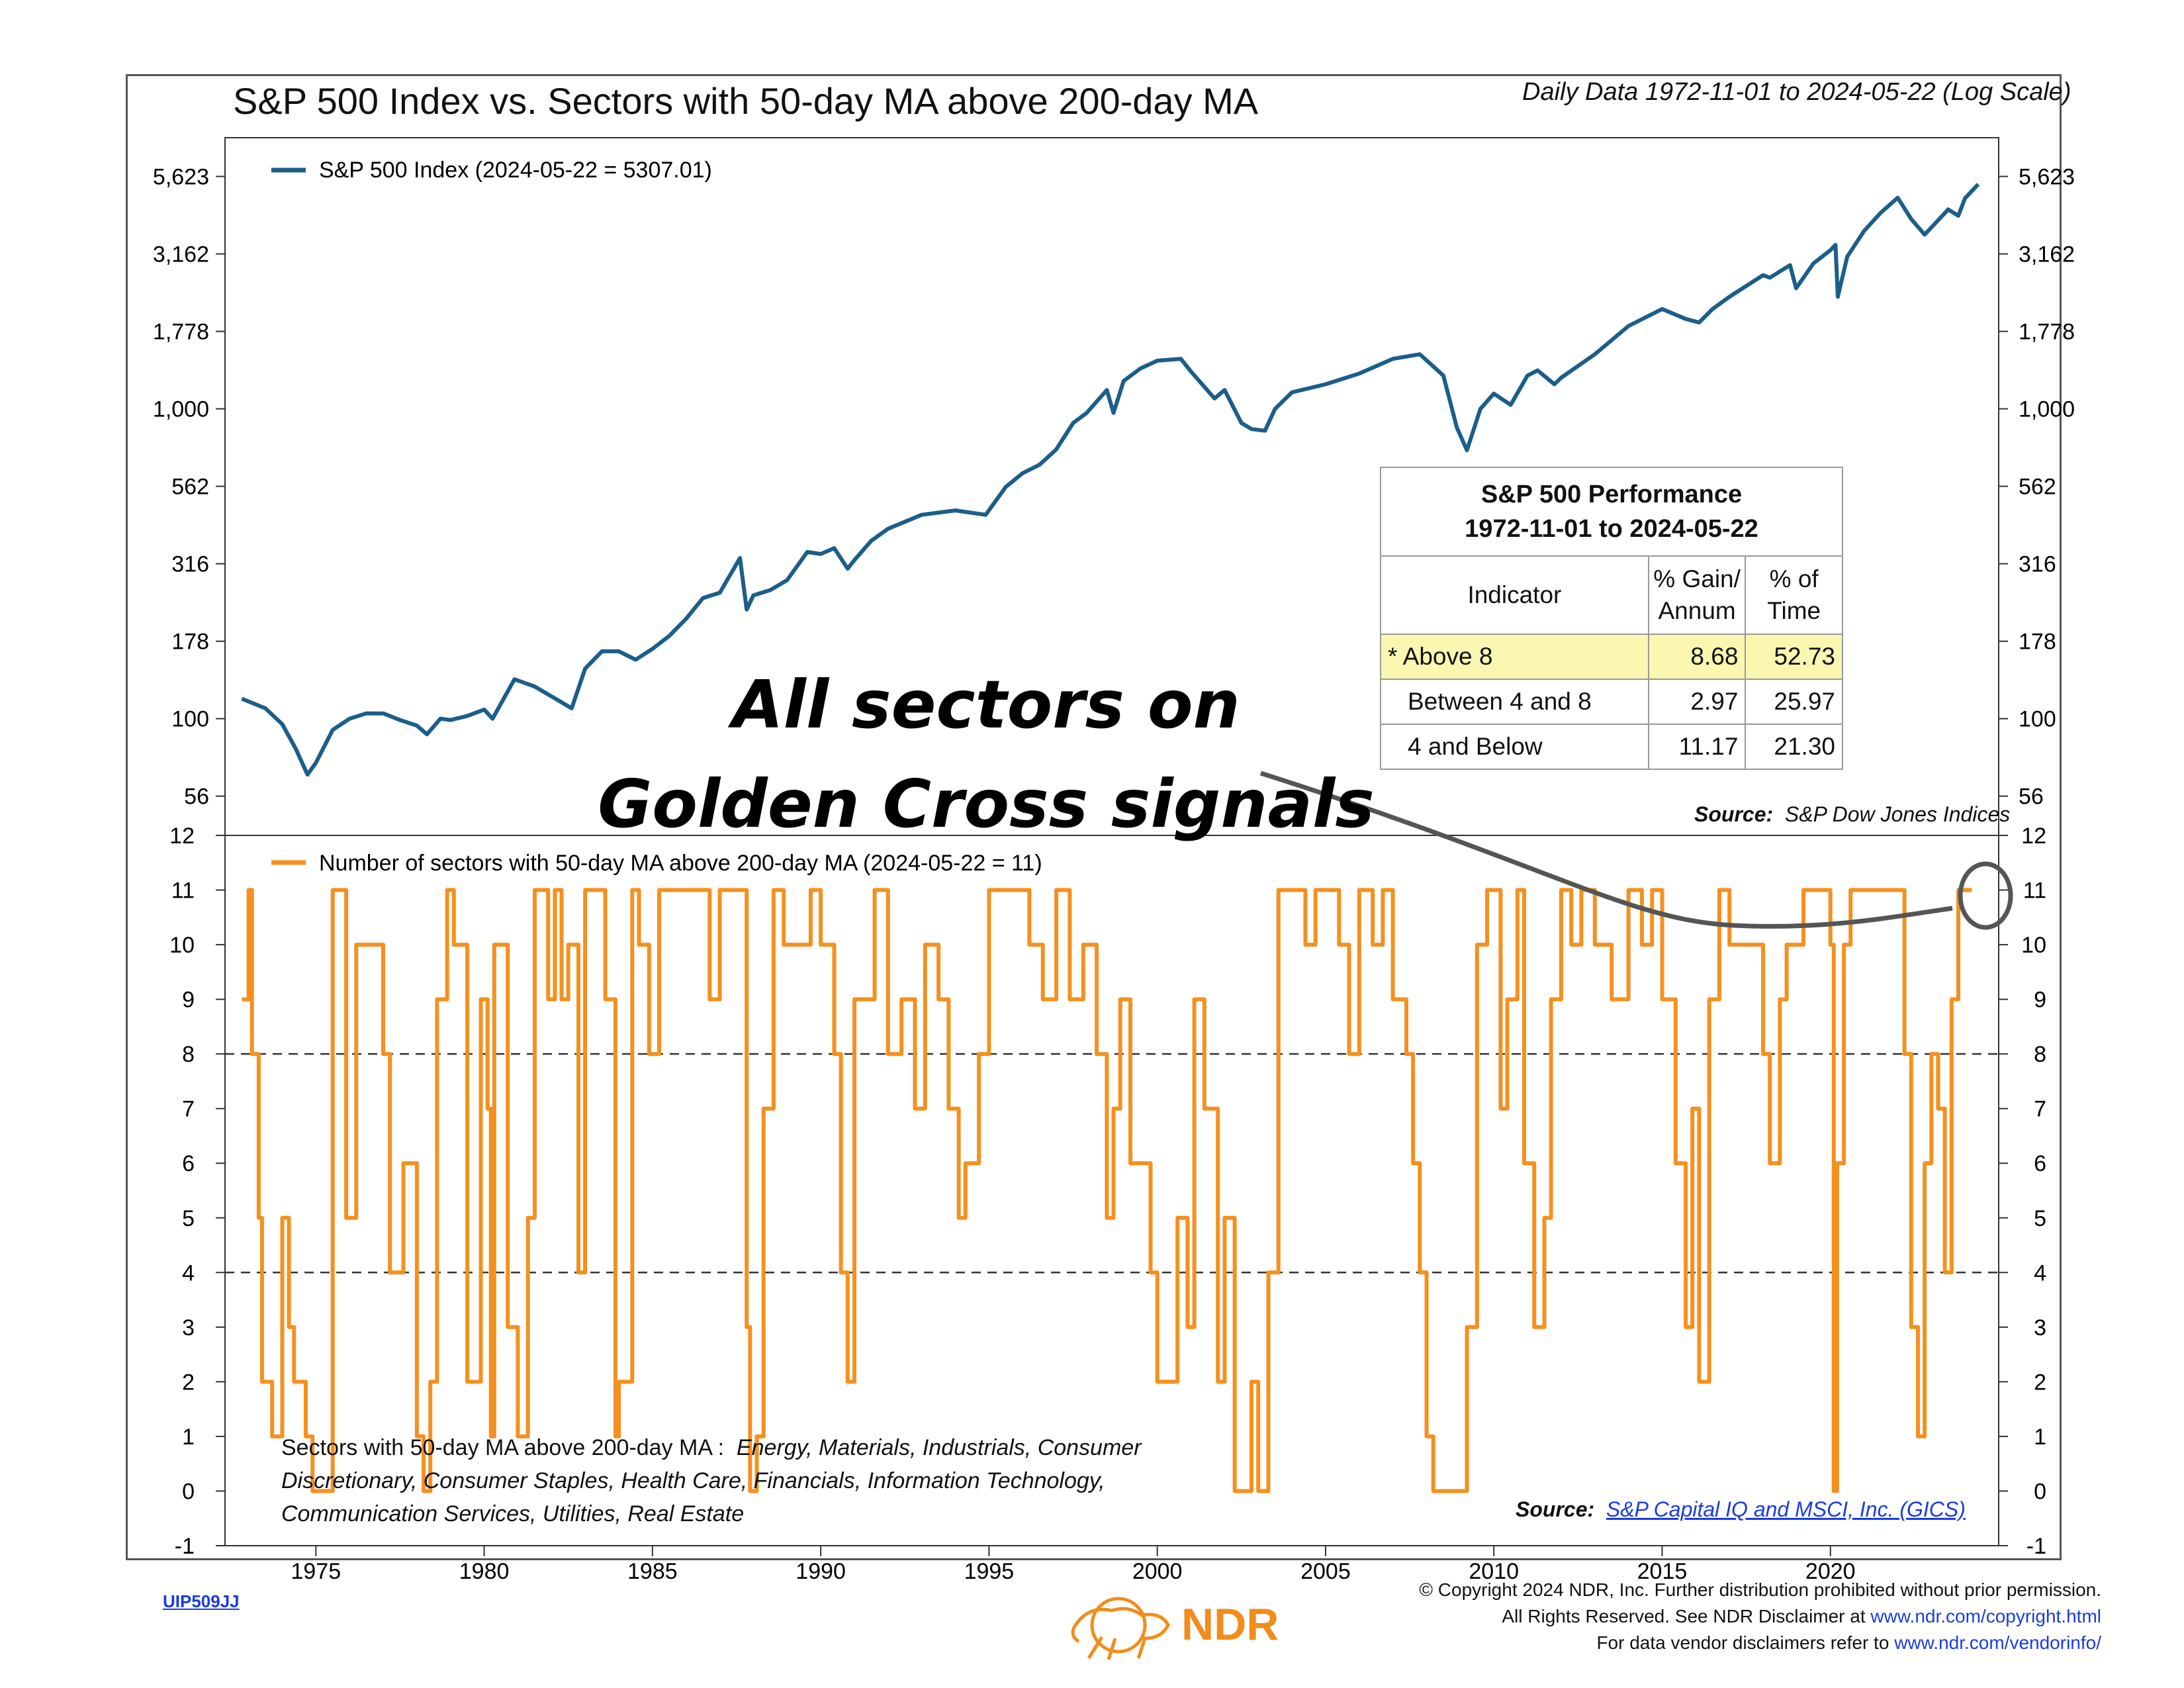  I want to click on y-tick-label-right-bottom: 9, so click(2040, 1000).